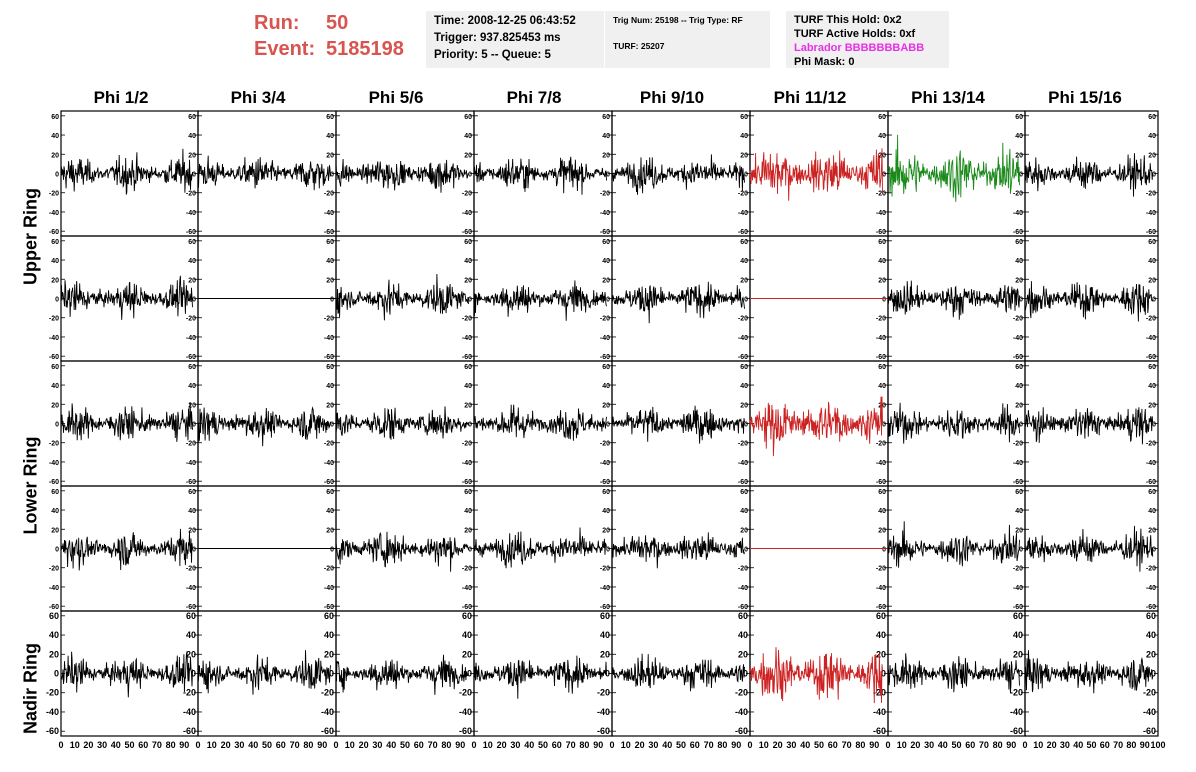 Image resolution: width=1196 pixels, height=772 pixels. I want to click on phi-header-4: Phi 7/8, so click(534, 97).